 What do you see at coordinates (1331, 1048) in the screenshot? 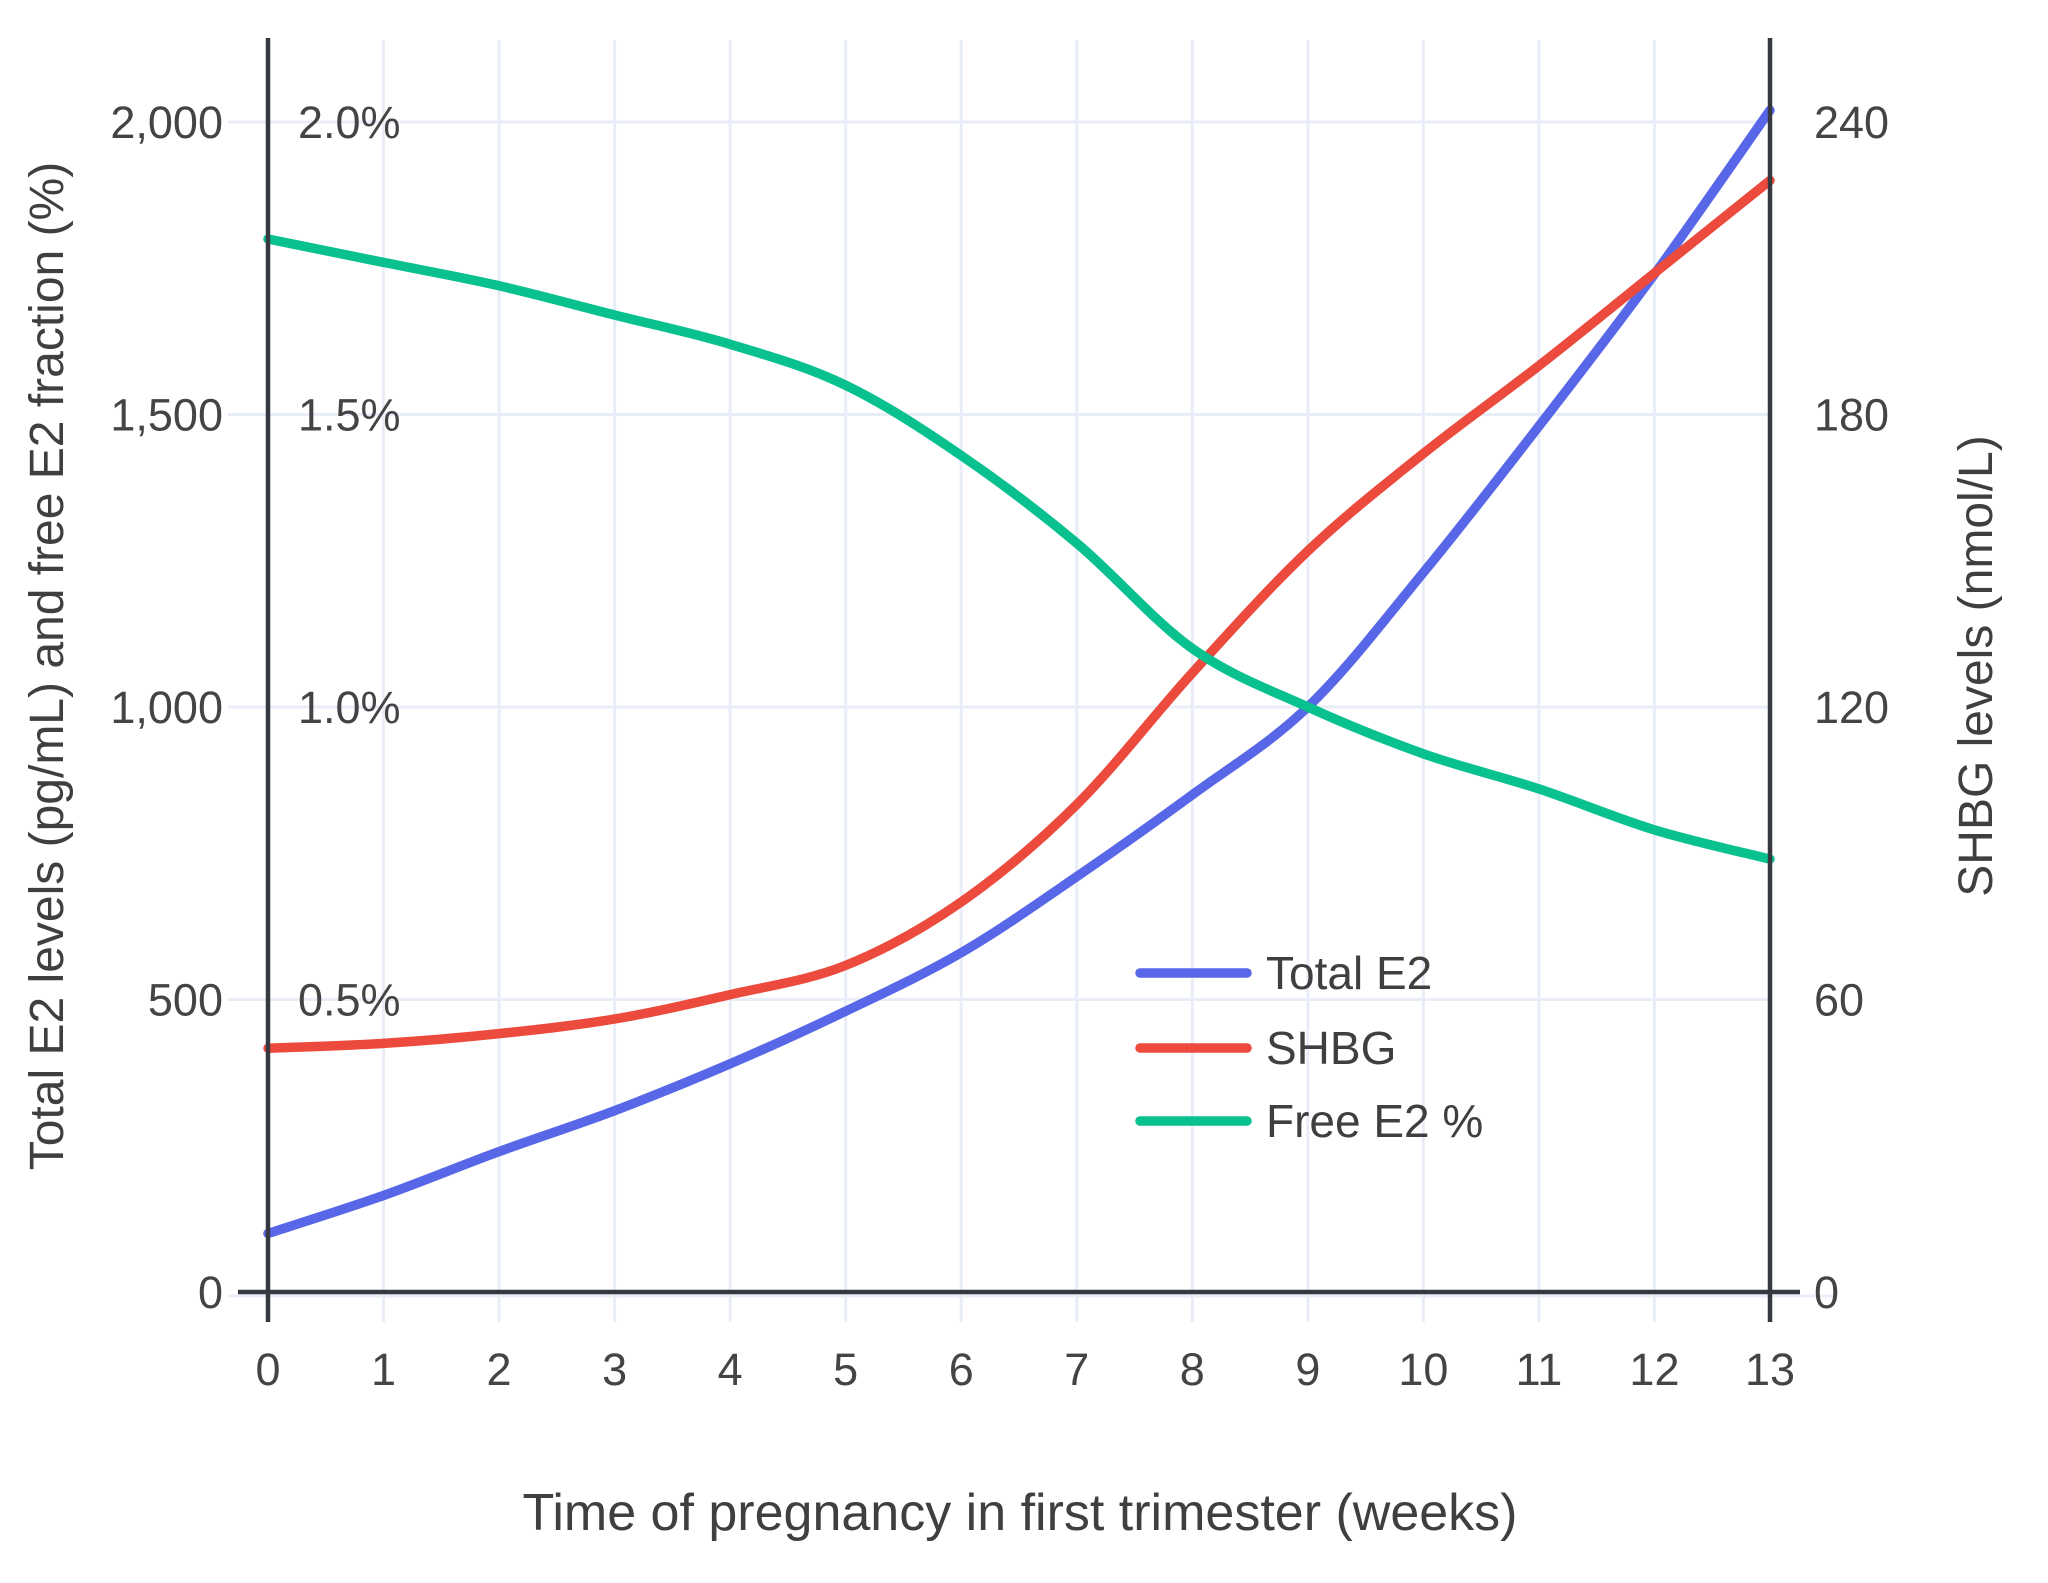
I see `legend-label-shbg: SHBG` at bounding box center [1331, 1048].